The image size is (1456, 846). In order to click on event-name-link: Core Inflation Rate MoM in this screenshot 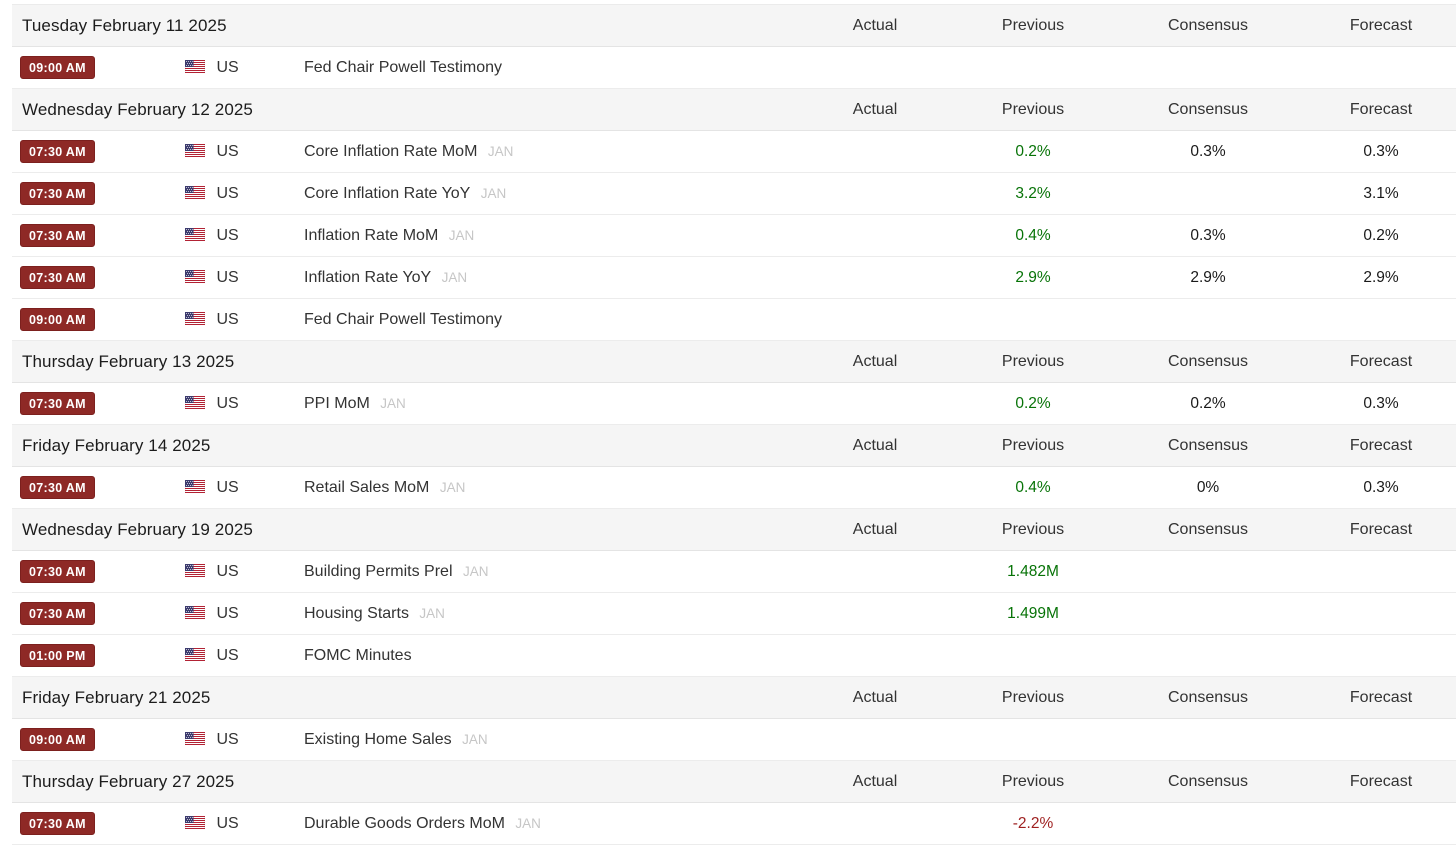, I will do `click(391, 151)`.